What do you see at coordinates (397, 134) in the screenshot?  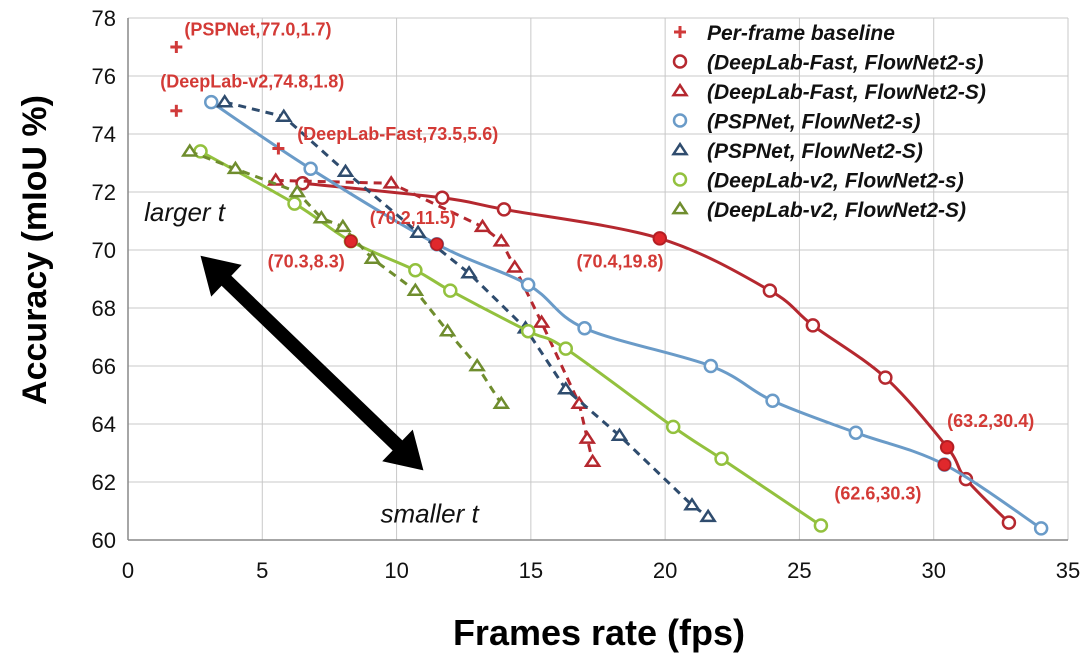 I see `annotation-label: (DeepLab-Fast,73.5,5.6)` at bounding box center [397, 134].